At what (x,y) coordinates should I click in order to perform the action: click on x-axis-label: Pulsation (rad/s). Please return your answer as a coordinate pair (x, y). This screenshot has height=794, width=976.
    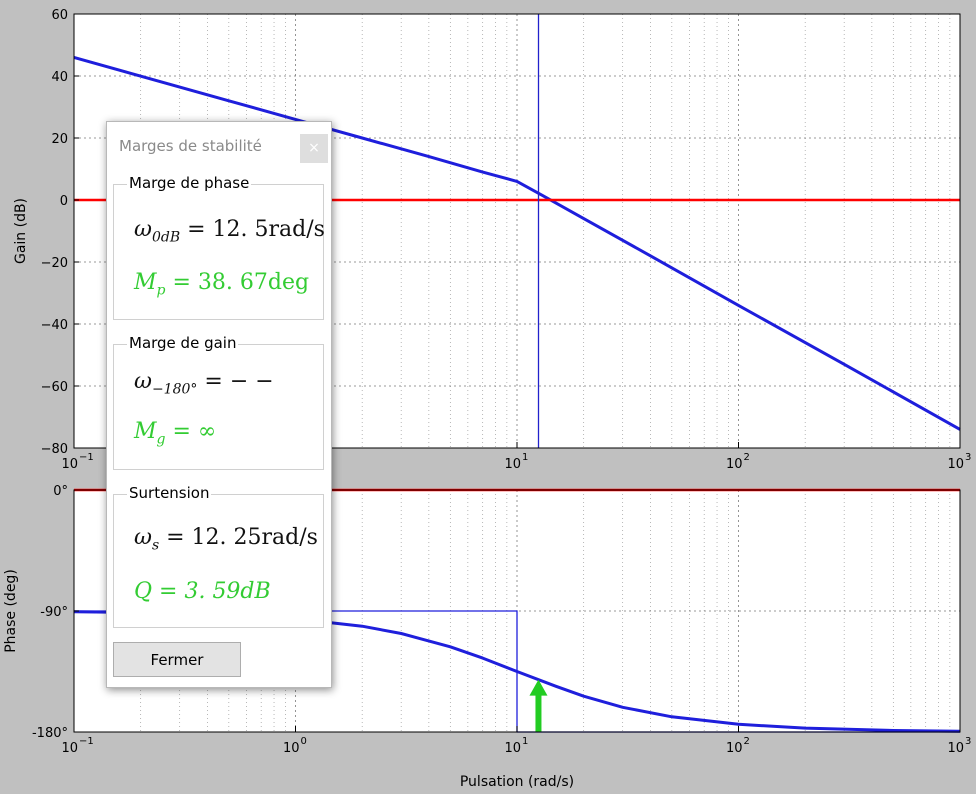
    Looking at the image, I should click on (517, 782).